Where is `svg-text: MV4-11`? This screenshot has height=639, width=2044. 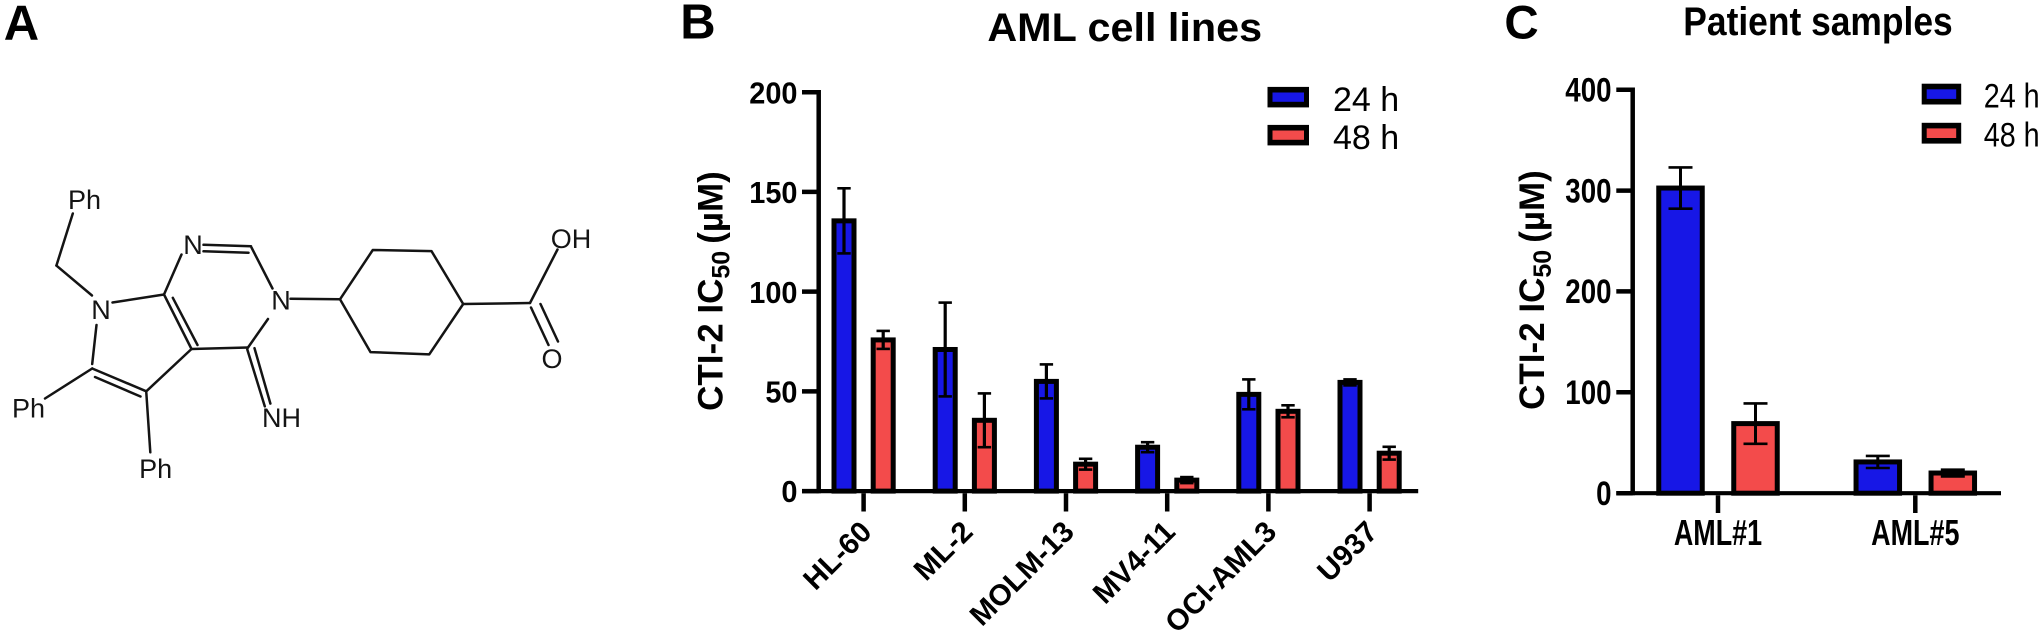 svg-text: MV4-11 is located at coordinates (1134, 562).